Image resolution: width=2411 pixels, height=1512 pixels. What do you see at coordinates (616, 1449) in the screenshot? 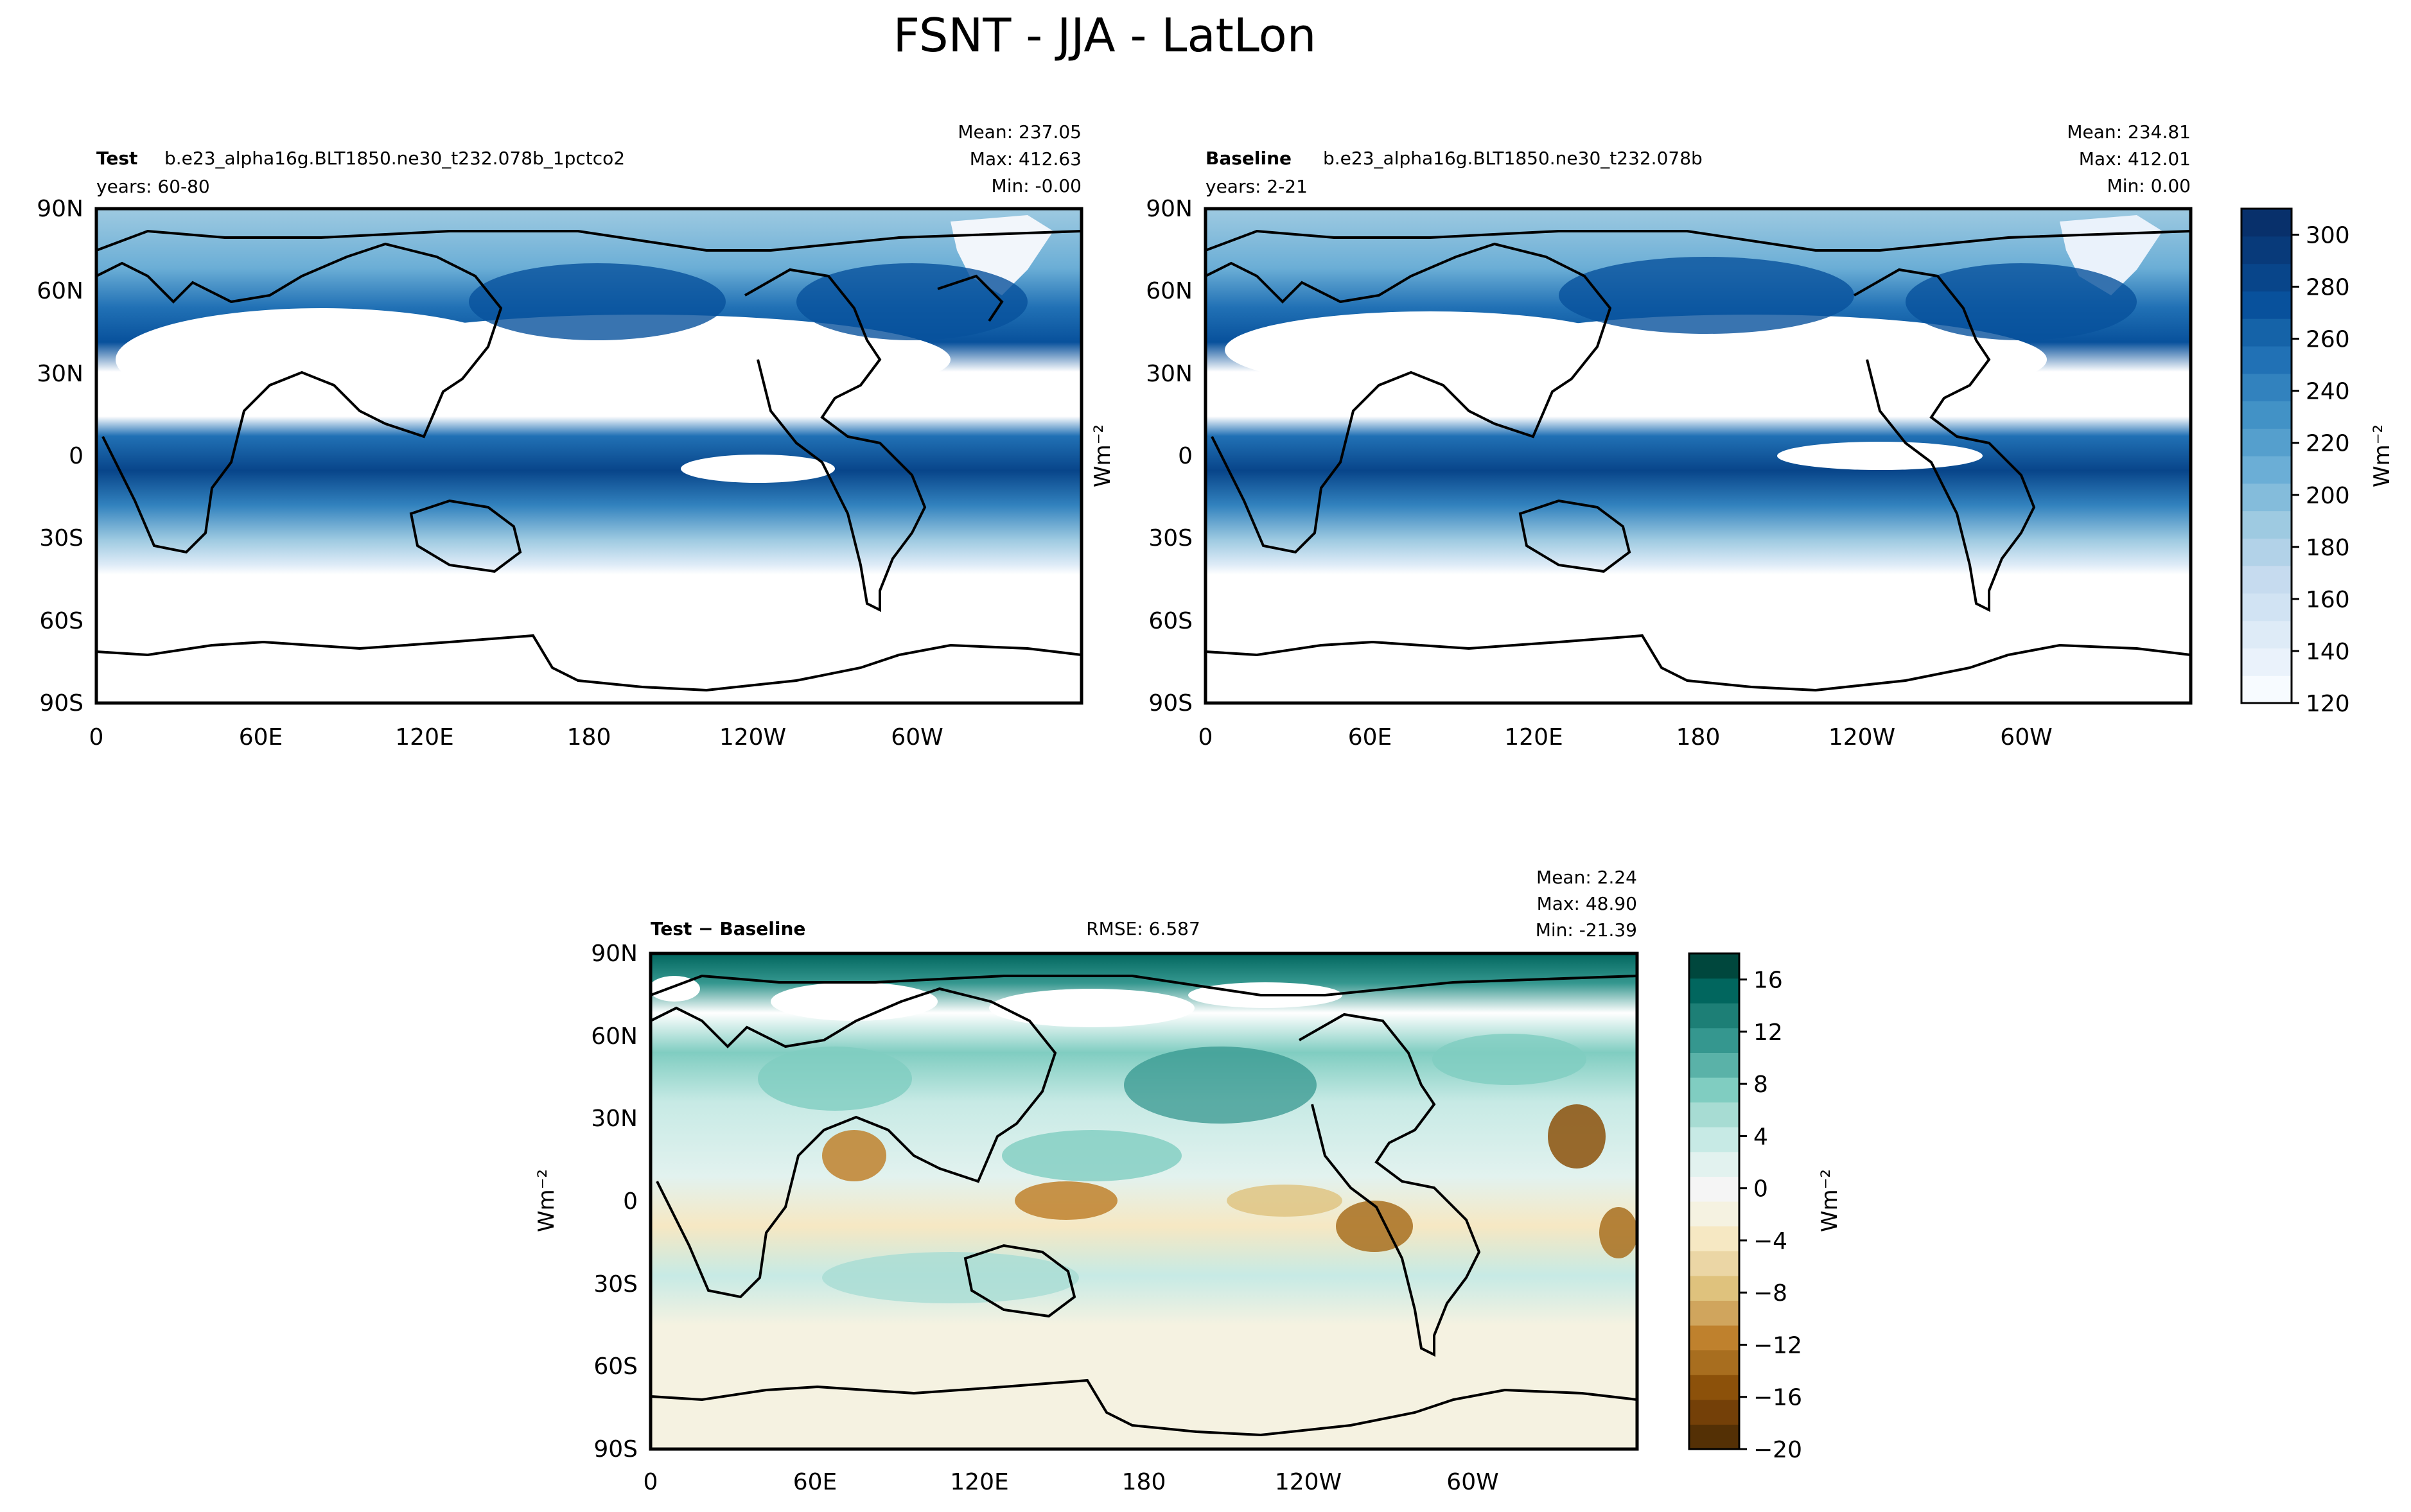
I see `diff-ytick-90s: 90S` at bounding box center [616, 1449].